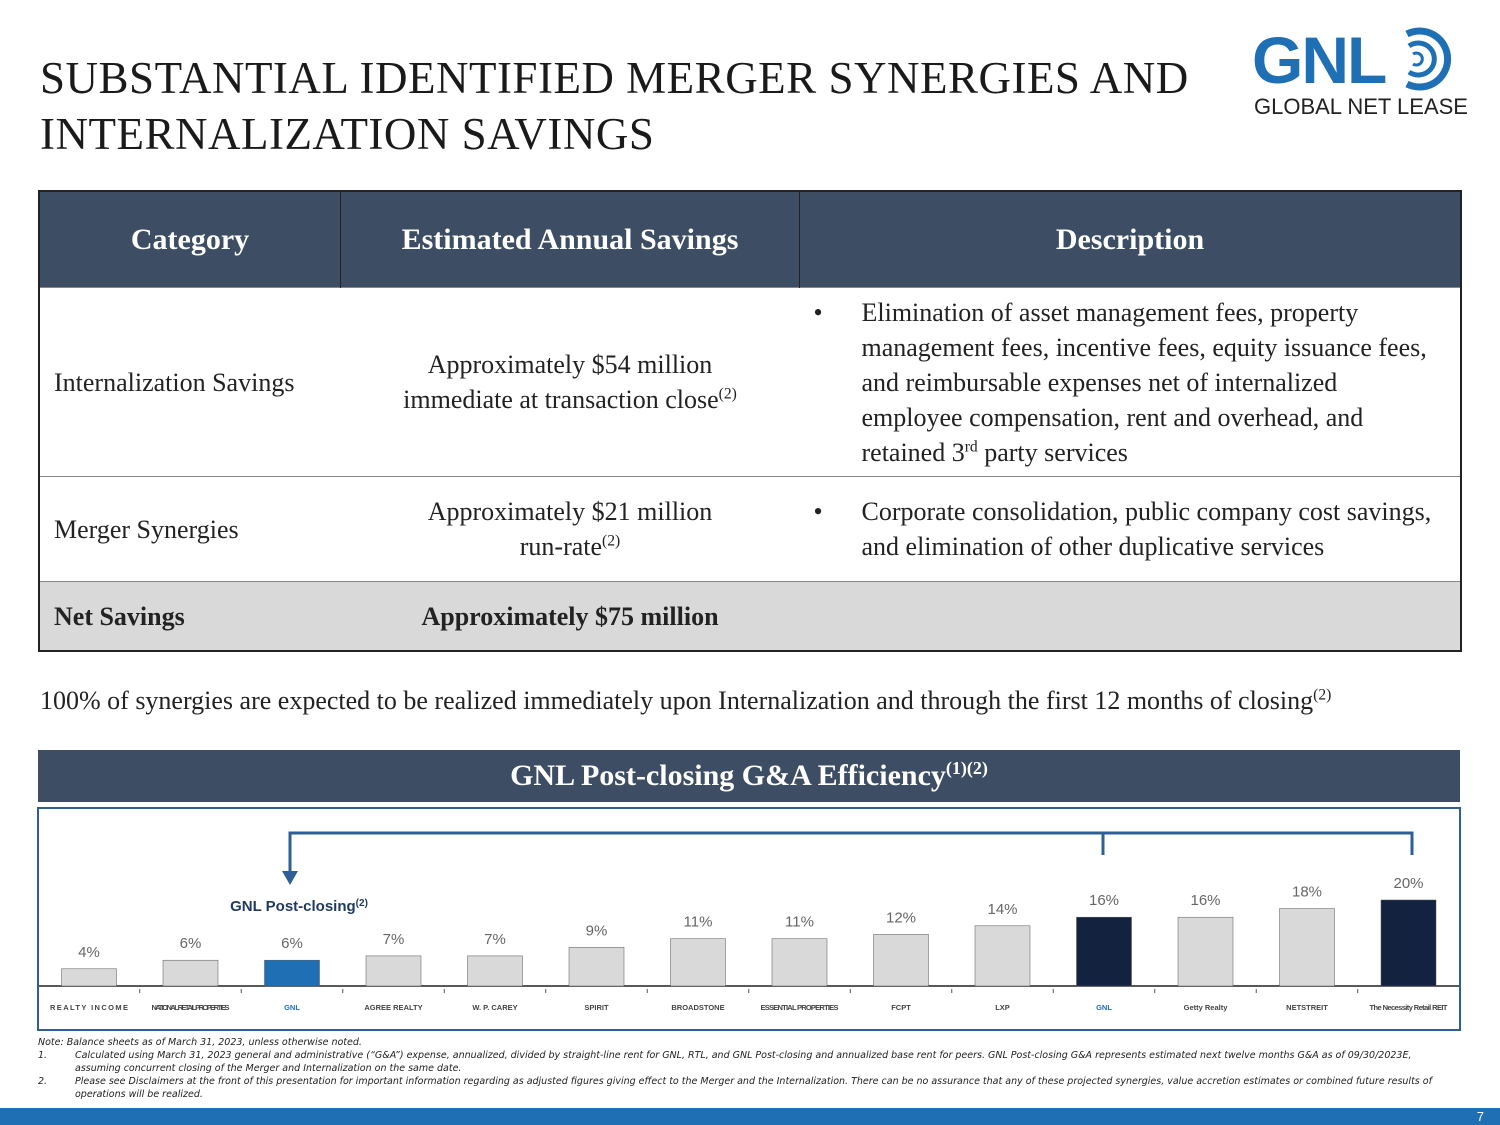 The height and width of the screenshot is (1125, 1500). Describe the element at coordinates (190, 239) in the screenshot. I see `column-header: Category` at that location.